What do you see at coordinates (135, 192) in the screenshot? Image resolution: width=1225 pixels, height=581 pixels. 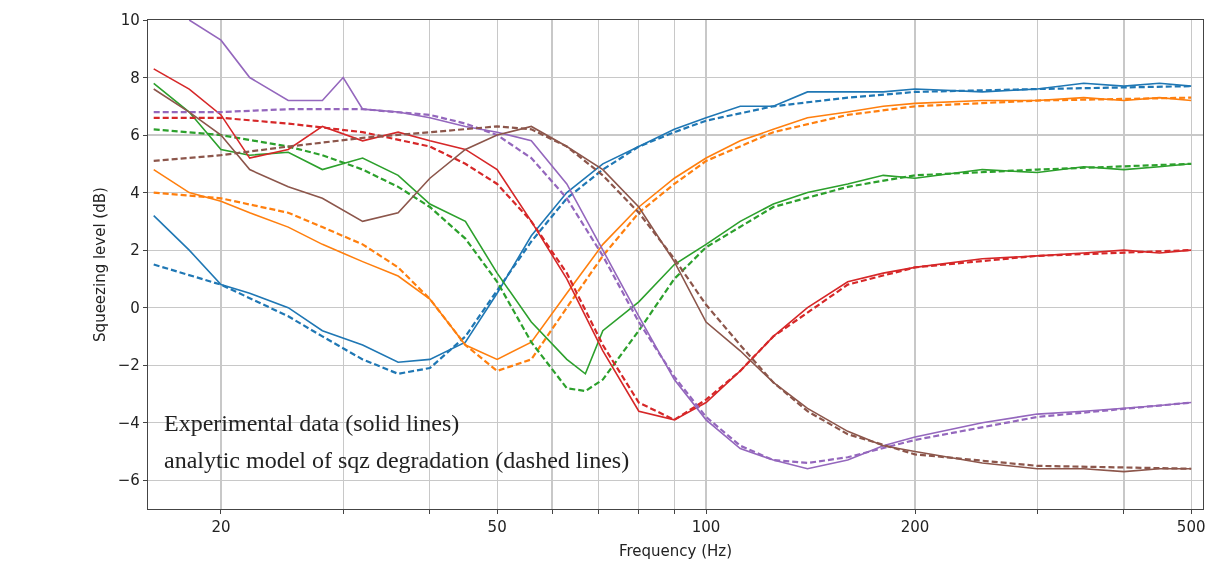 I see `y-tick-label: 4` at bounding box center [135, 192].